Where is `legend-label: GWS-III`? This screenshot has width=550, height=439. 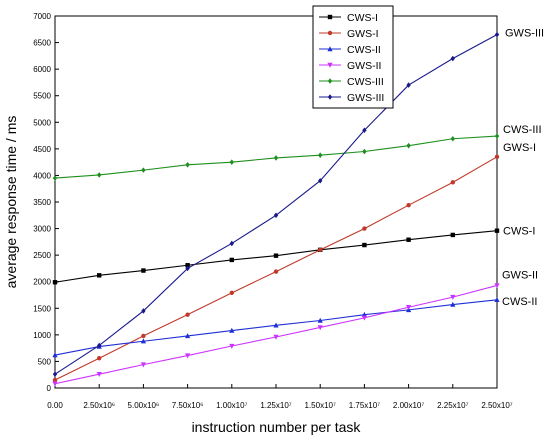 legend-label: GWS-III is located at coordinates (365, 98).